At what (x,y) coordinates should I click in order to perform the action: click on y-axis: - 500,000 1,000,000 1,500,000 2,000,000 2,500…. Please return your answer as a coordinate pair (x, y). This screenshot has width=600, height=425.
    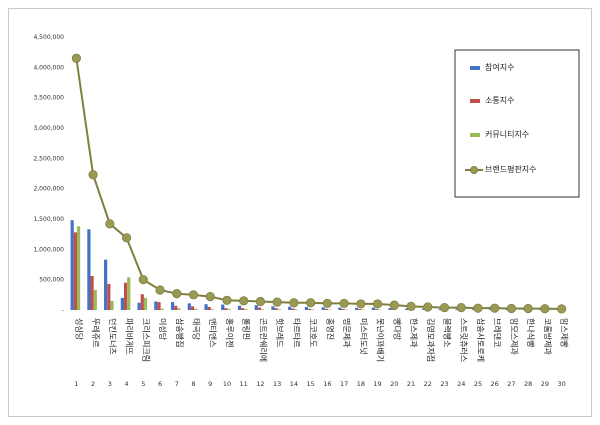
    Looking at the image, I should click on (48, 174).